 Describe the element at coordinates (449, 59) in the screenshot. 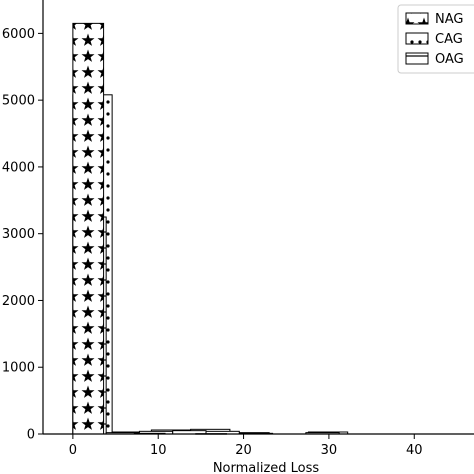

I see `legend-label-oag: OAG` at that location.